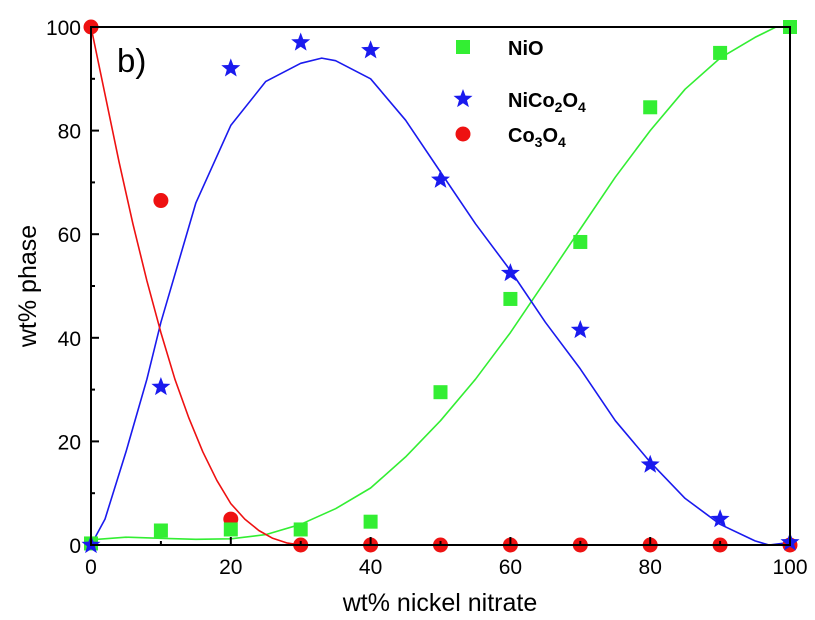  I want to click on nio-legend-label: NiO, so click(526, 49).